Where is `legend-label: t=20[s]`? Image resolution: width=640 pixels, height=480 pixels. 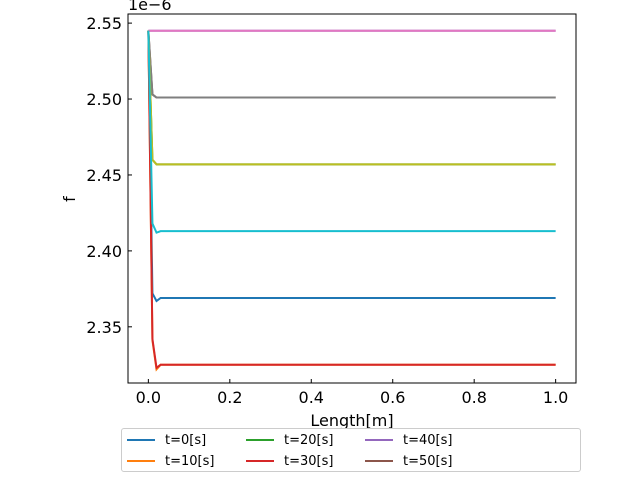
legend-label: t=20[s] is located at coordinates (309, 440).